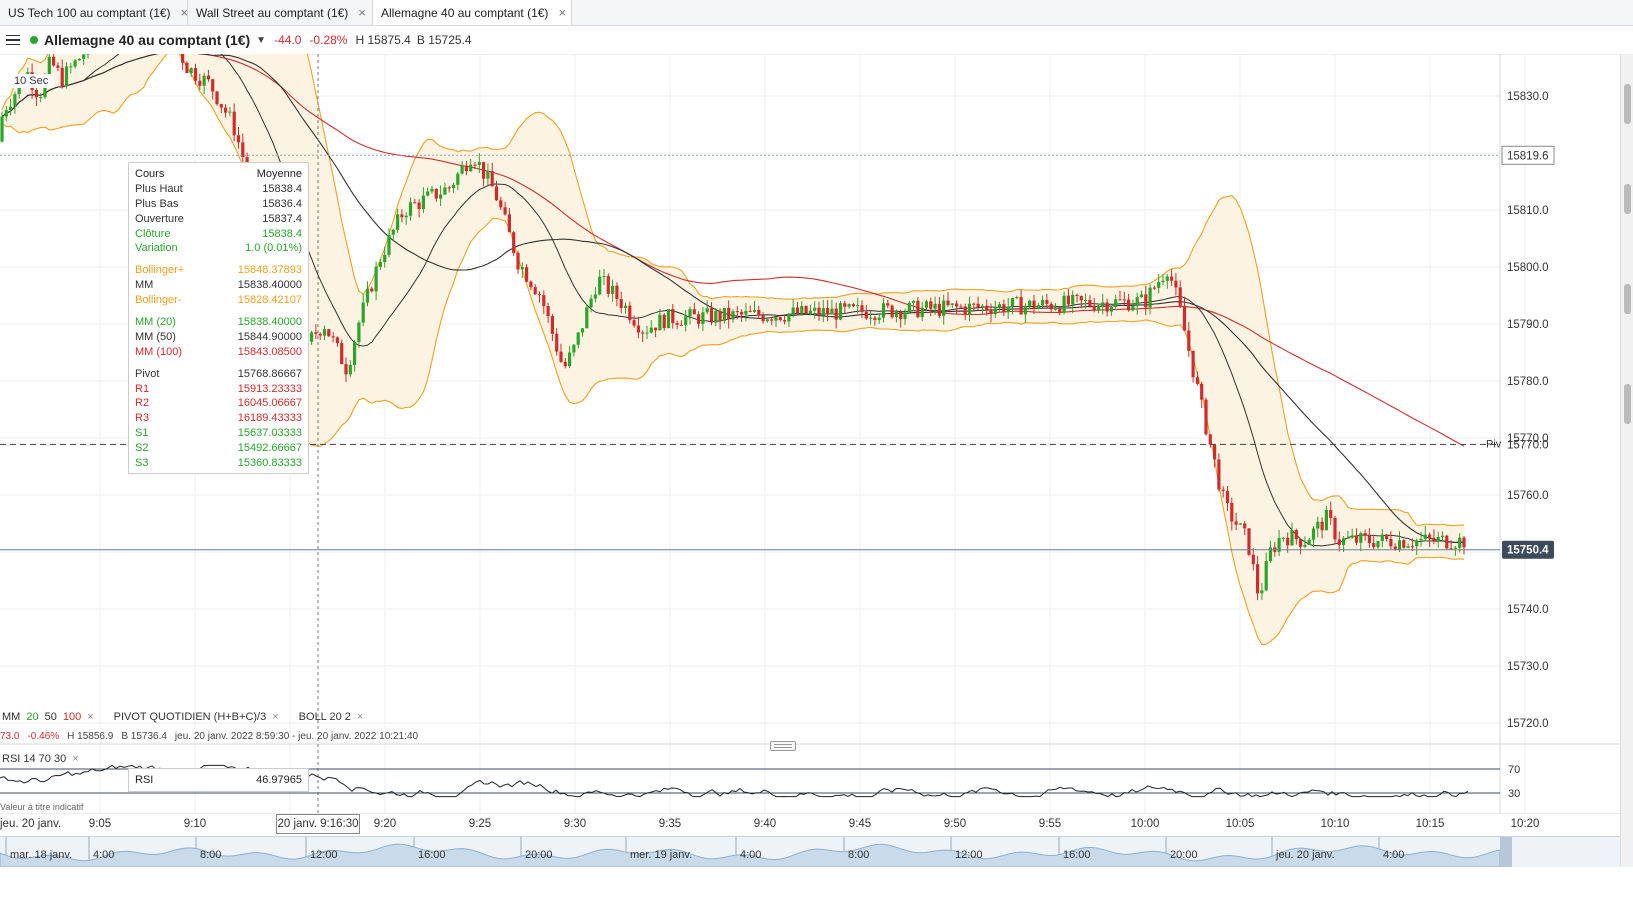 This screenshot has width=1633, height=908. I want to click on time-tick-label: 9:50, so click(955, 824).